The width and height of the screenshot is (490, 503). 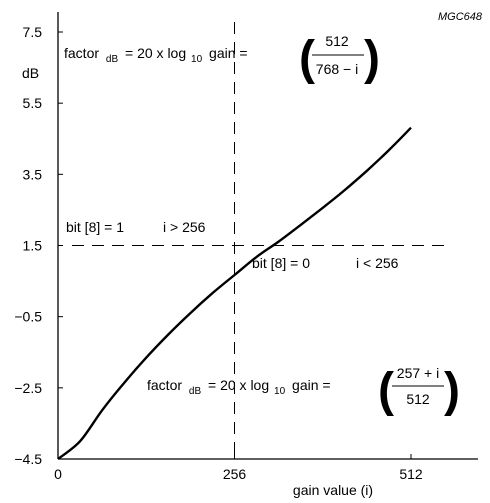 I want to click on lower-formula-denominator: 512, so click(x=418, y=399).